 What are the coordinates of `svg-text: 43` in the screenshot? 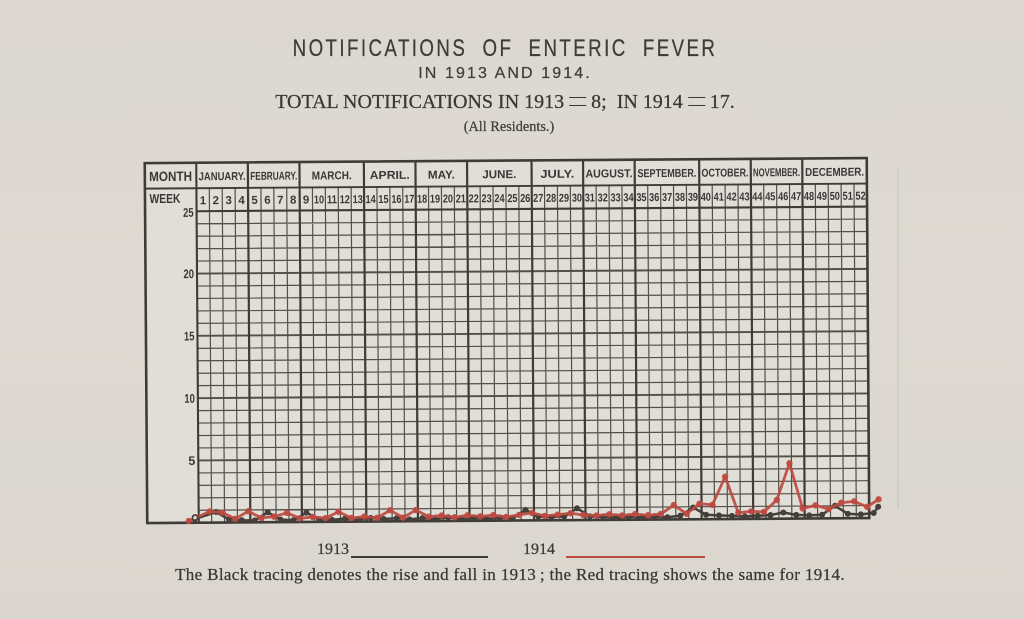 It's located at (744, 197).